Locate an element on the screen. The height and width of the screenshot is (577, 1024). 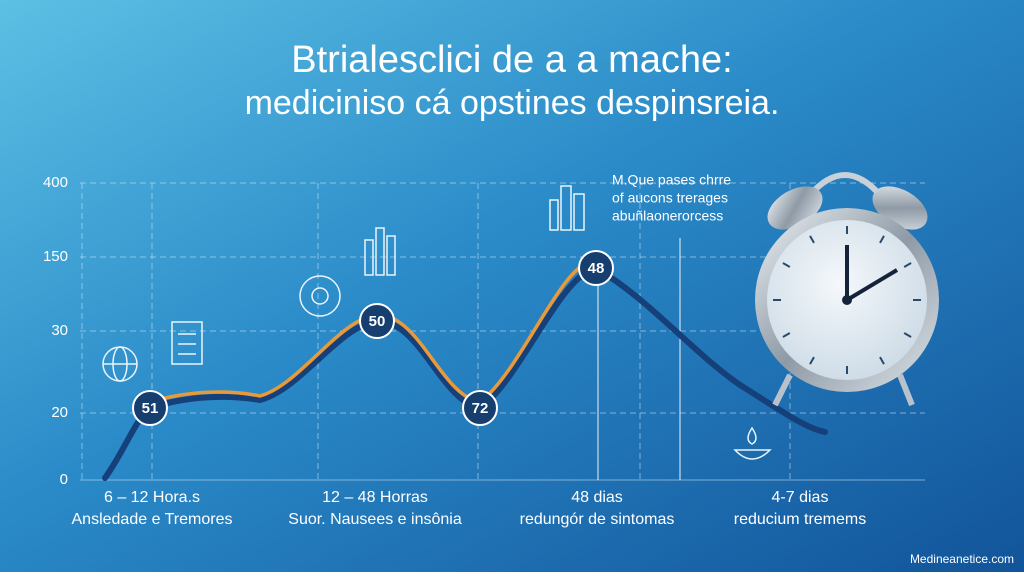
y-axis-label: 30 is located at coordinates (59, 330).